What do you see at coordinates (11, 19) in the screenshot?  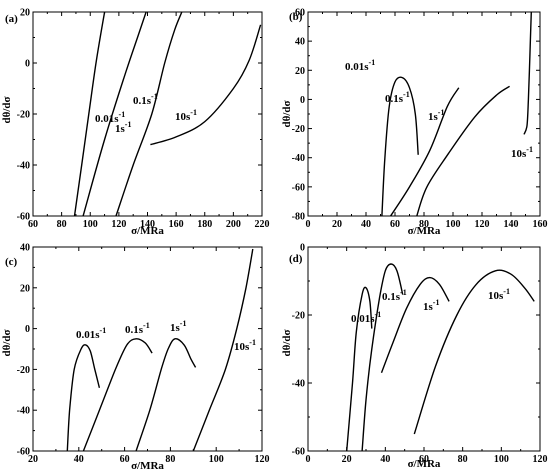 I see `panel-label: (a)` at bounding box center [11, 19].